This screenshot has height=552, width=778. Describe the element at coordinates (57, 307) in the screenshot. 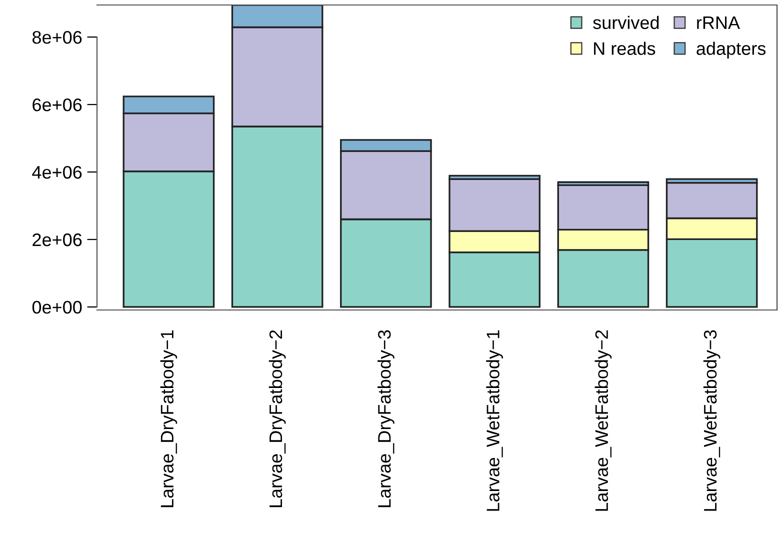

I see `y-tick-label: 0e+00` at that location.